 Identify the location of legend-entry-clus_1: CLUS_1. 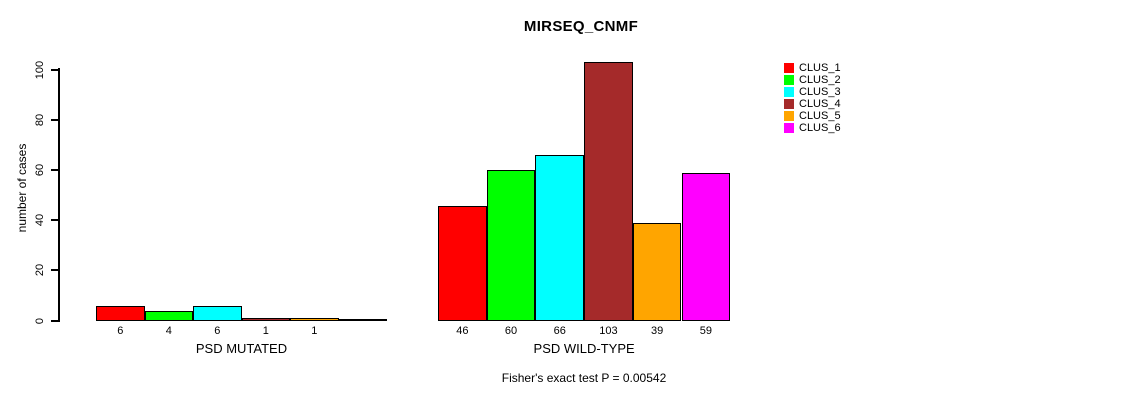
(812, 68).